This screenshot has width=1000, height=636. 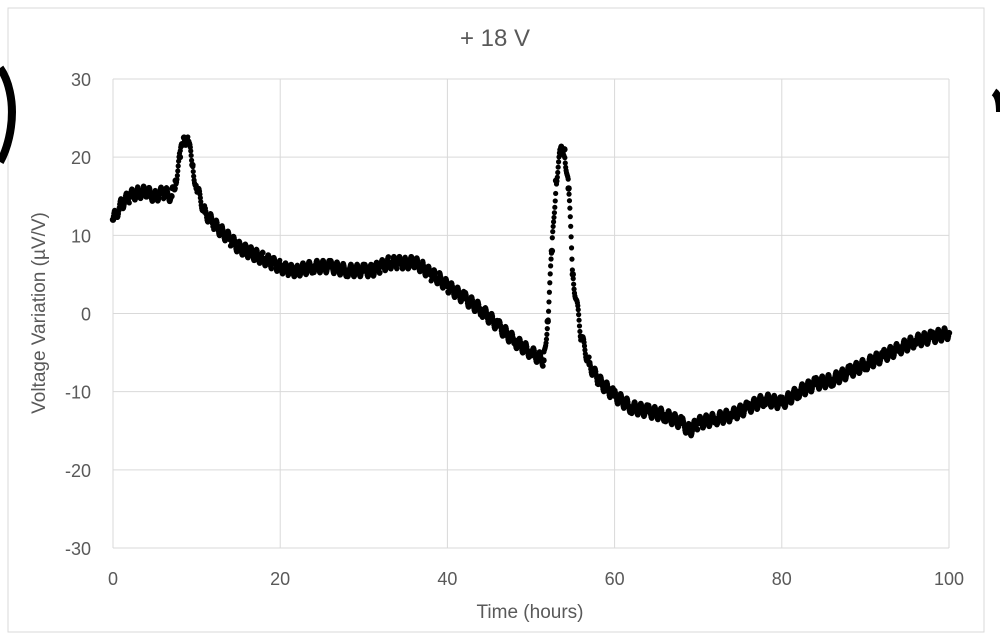 I want to click on y-tick-label: 0, so click(x=86, y=315).